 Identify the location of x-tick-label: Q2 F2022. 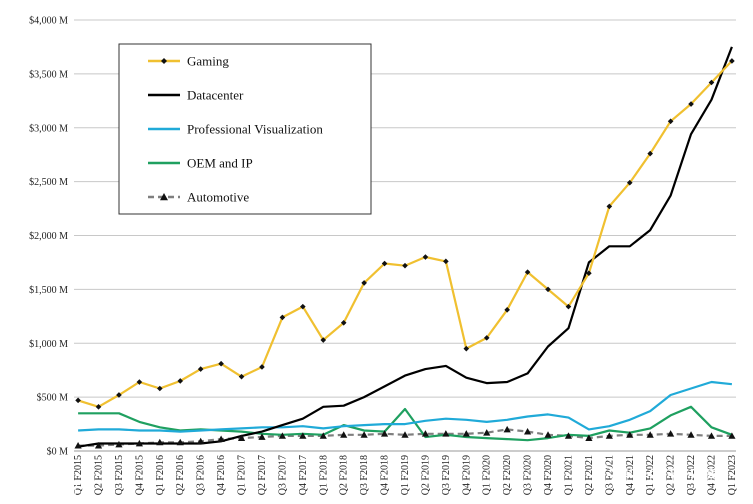
(671, 475).